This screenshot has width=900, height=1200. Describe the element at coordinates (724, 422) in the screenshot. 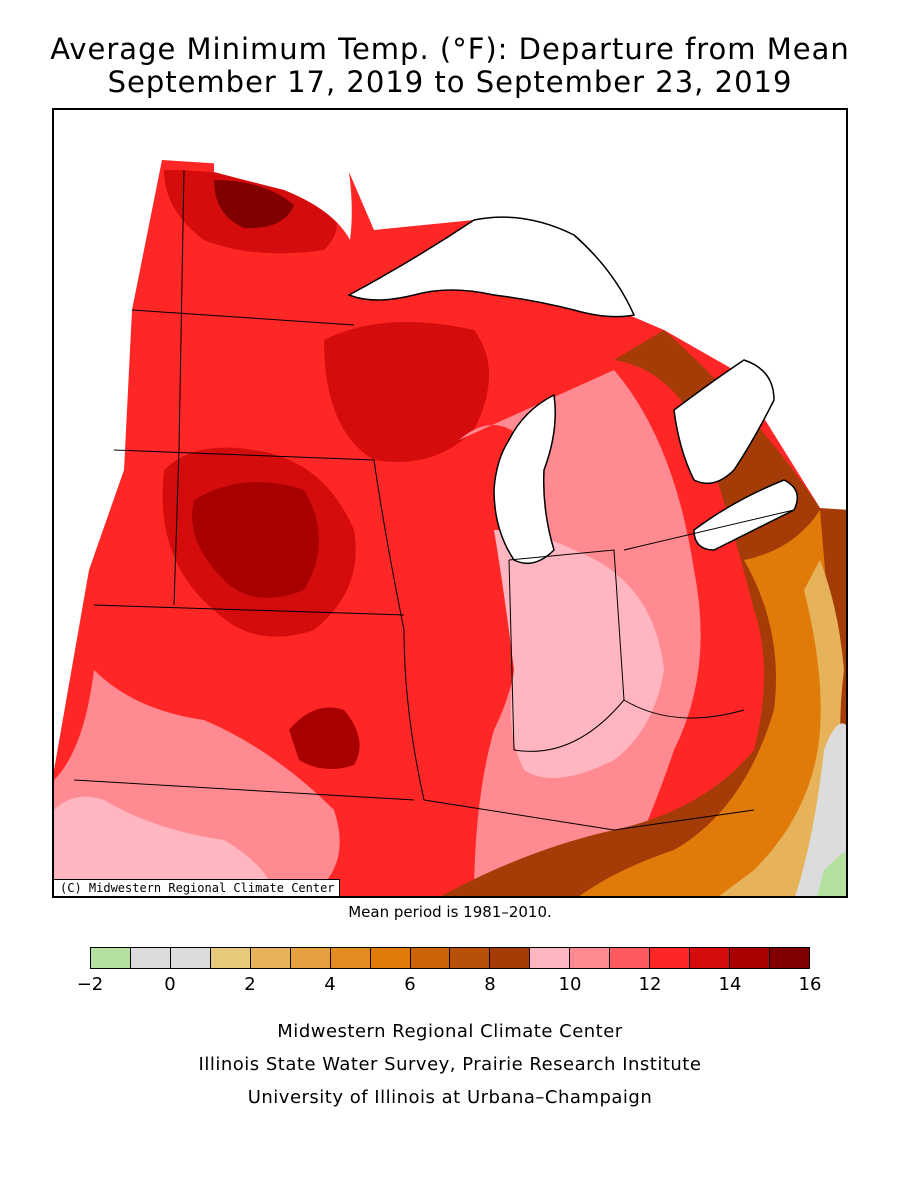

I see `lake-huron` at that location.